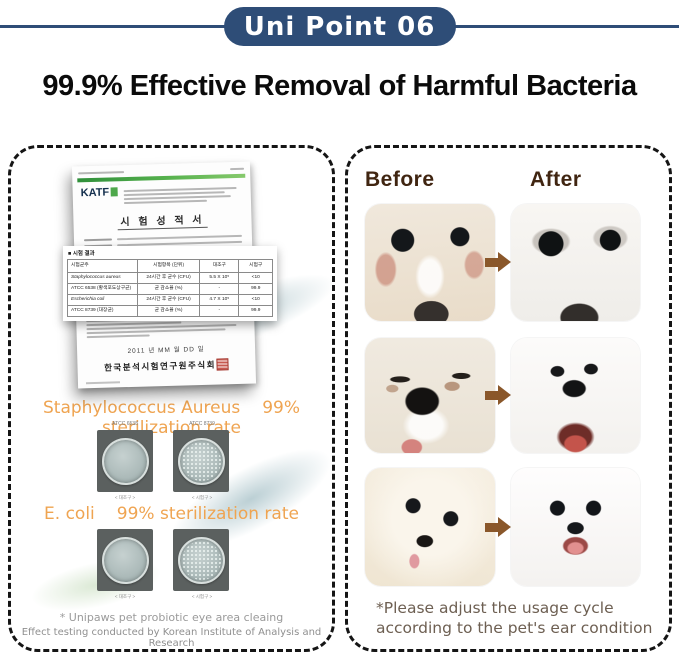  I want to click on katf-logo-mark, so click(114, 192).